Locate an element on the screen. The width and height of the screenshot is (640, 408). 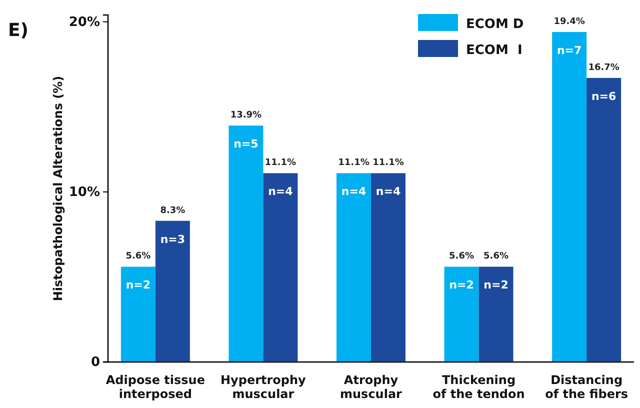
data-label: 19.4% is located at coordinates (569, 22).